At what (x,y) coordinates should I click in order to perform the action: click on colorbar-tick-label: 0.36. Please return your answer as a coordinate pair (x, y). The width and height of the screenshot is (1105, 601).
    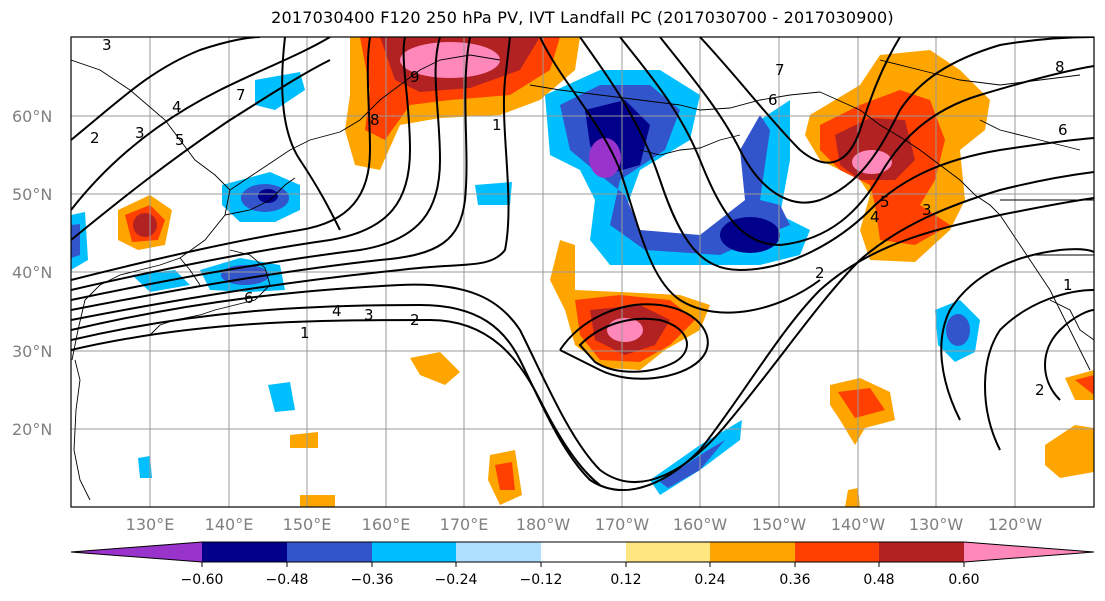
    Looking at the image, I should click on (794, 580).